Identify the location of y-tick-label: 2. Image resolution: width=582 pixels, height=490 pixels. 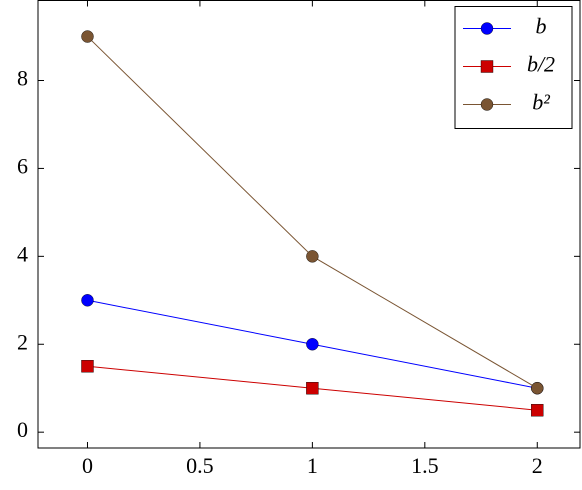
(22, 341).